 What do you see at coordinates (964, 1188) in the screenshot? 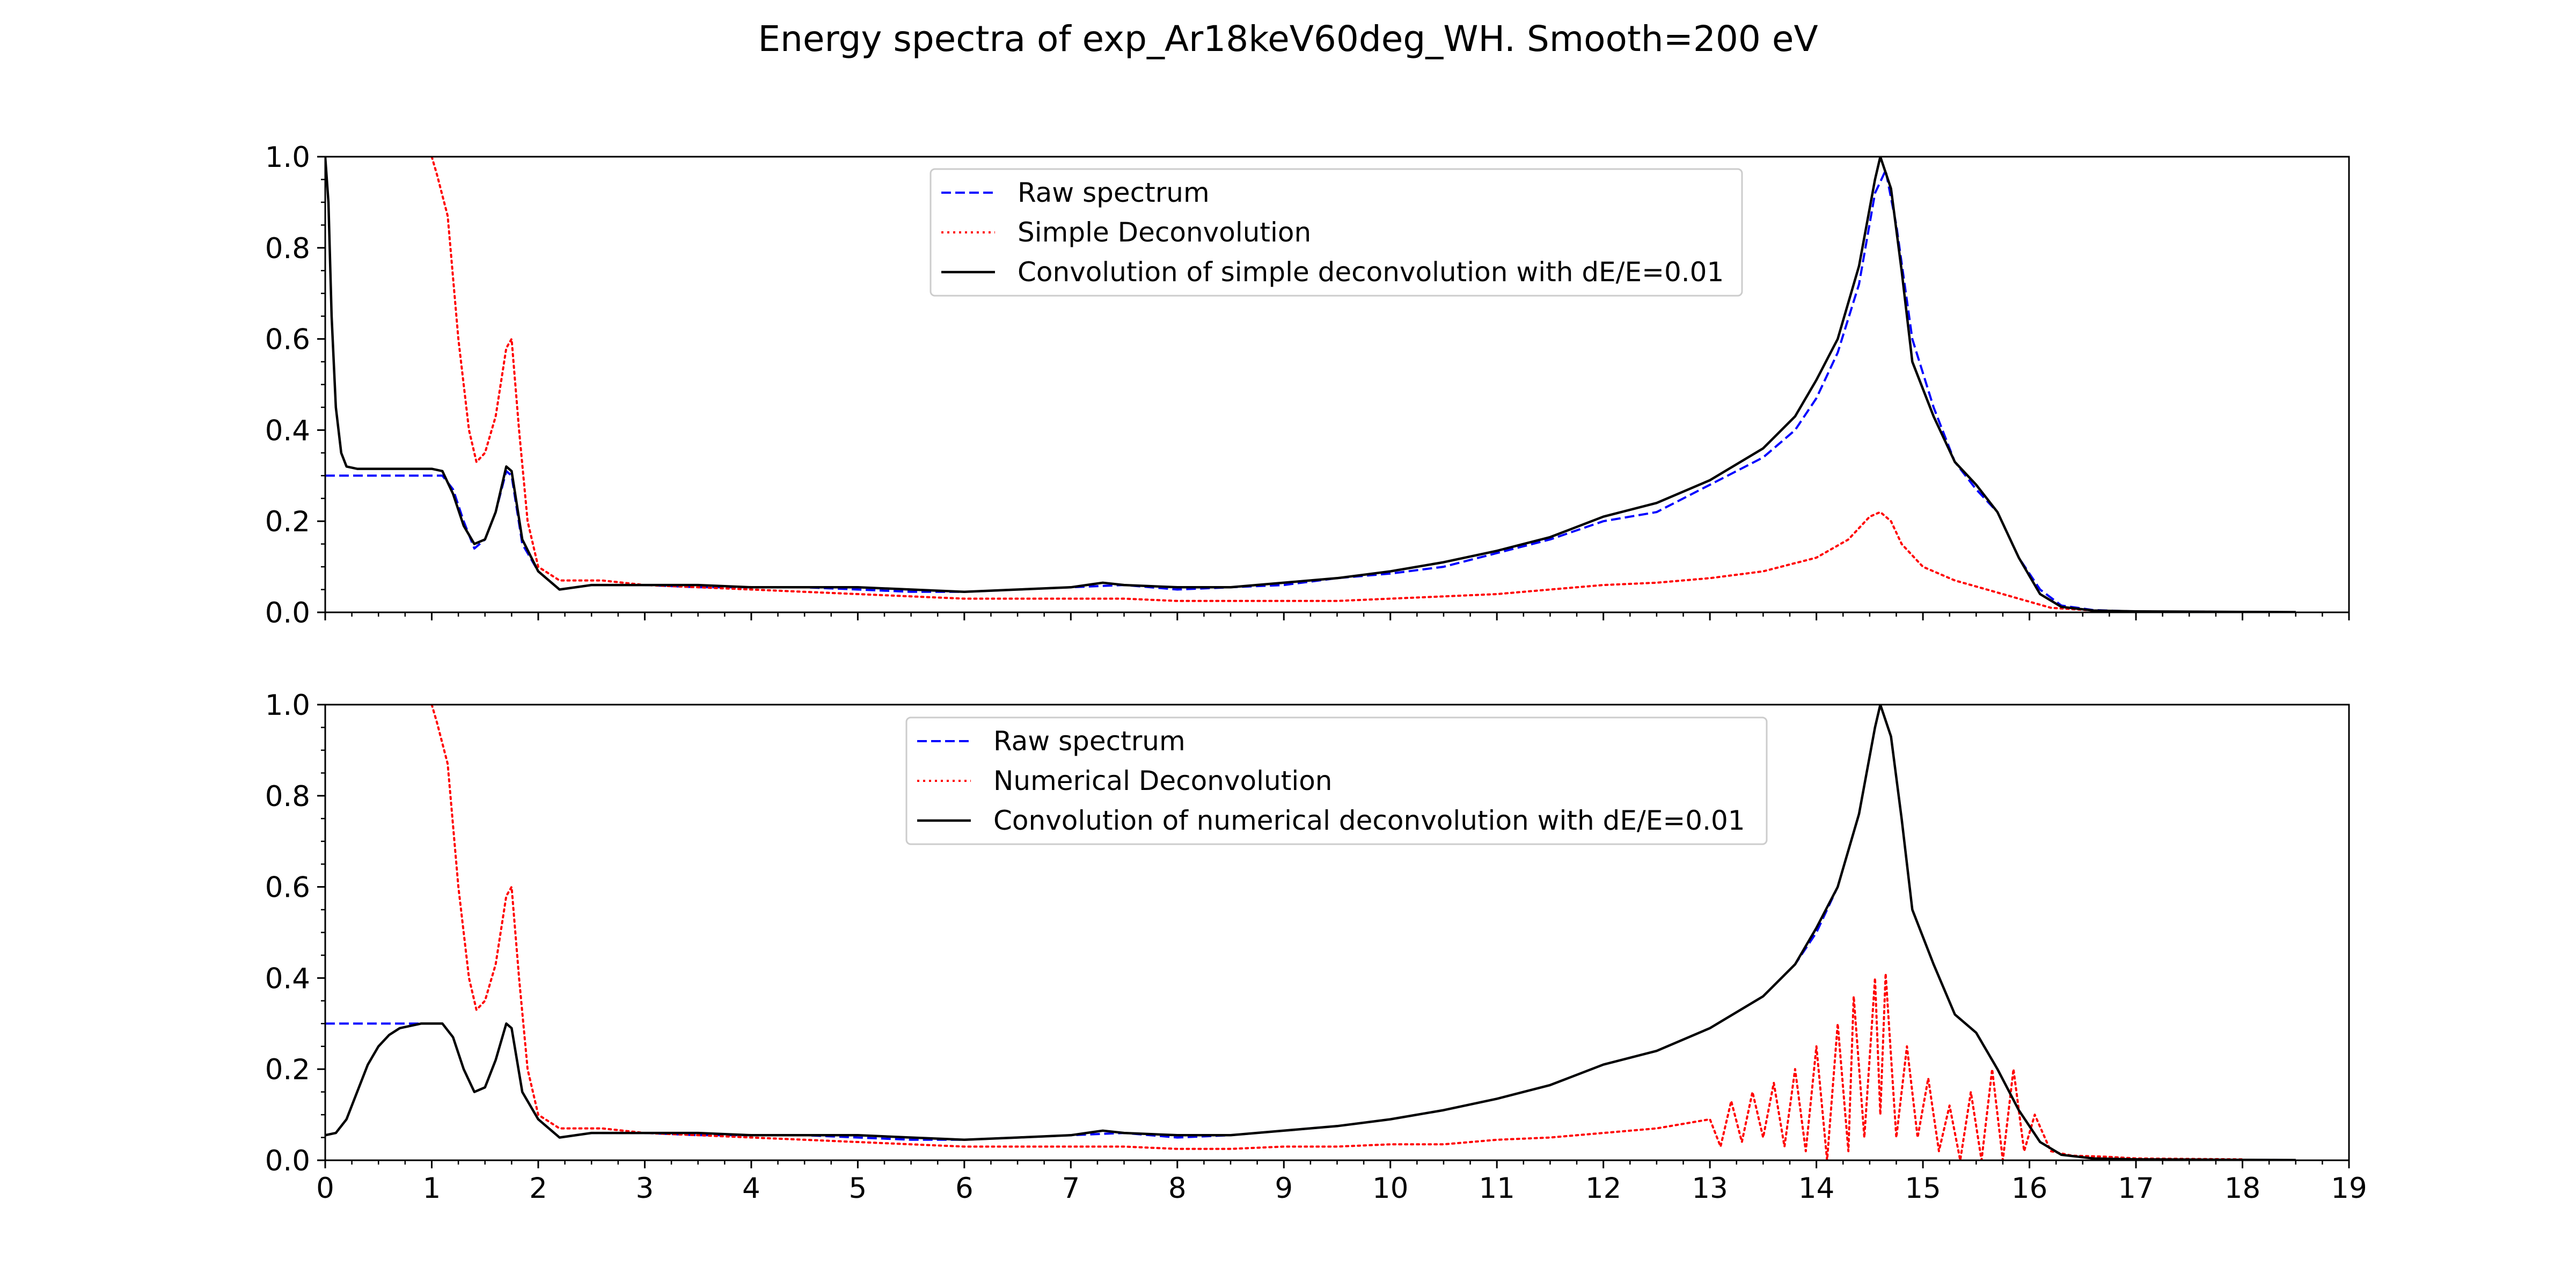
I see `x-tick-label: 6` at bounding box center [964, 1188].